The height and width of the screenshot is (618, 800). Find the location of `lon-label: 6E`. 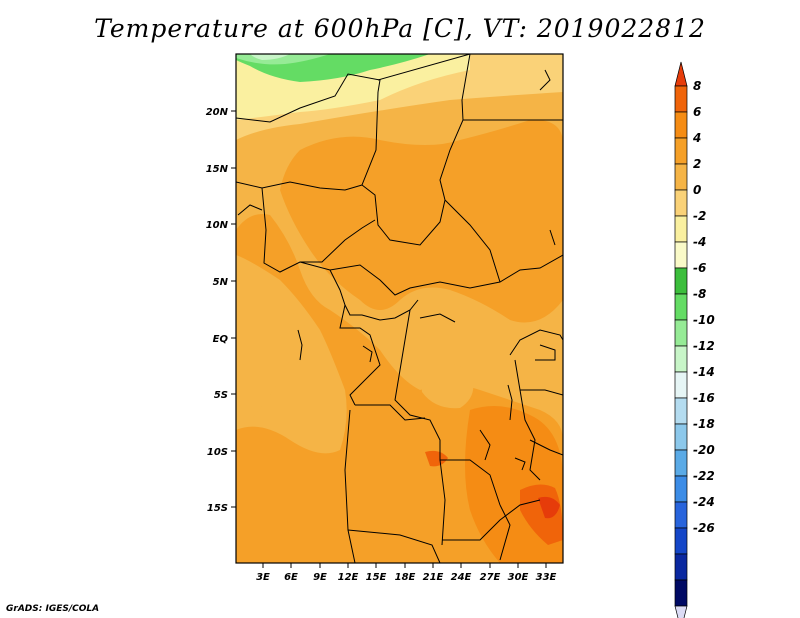

lon-label: 6E is located at coordinates (291, 577).